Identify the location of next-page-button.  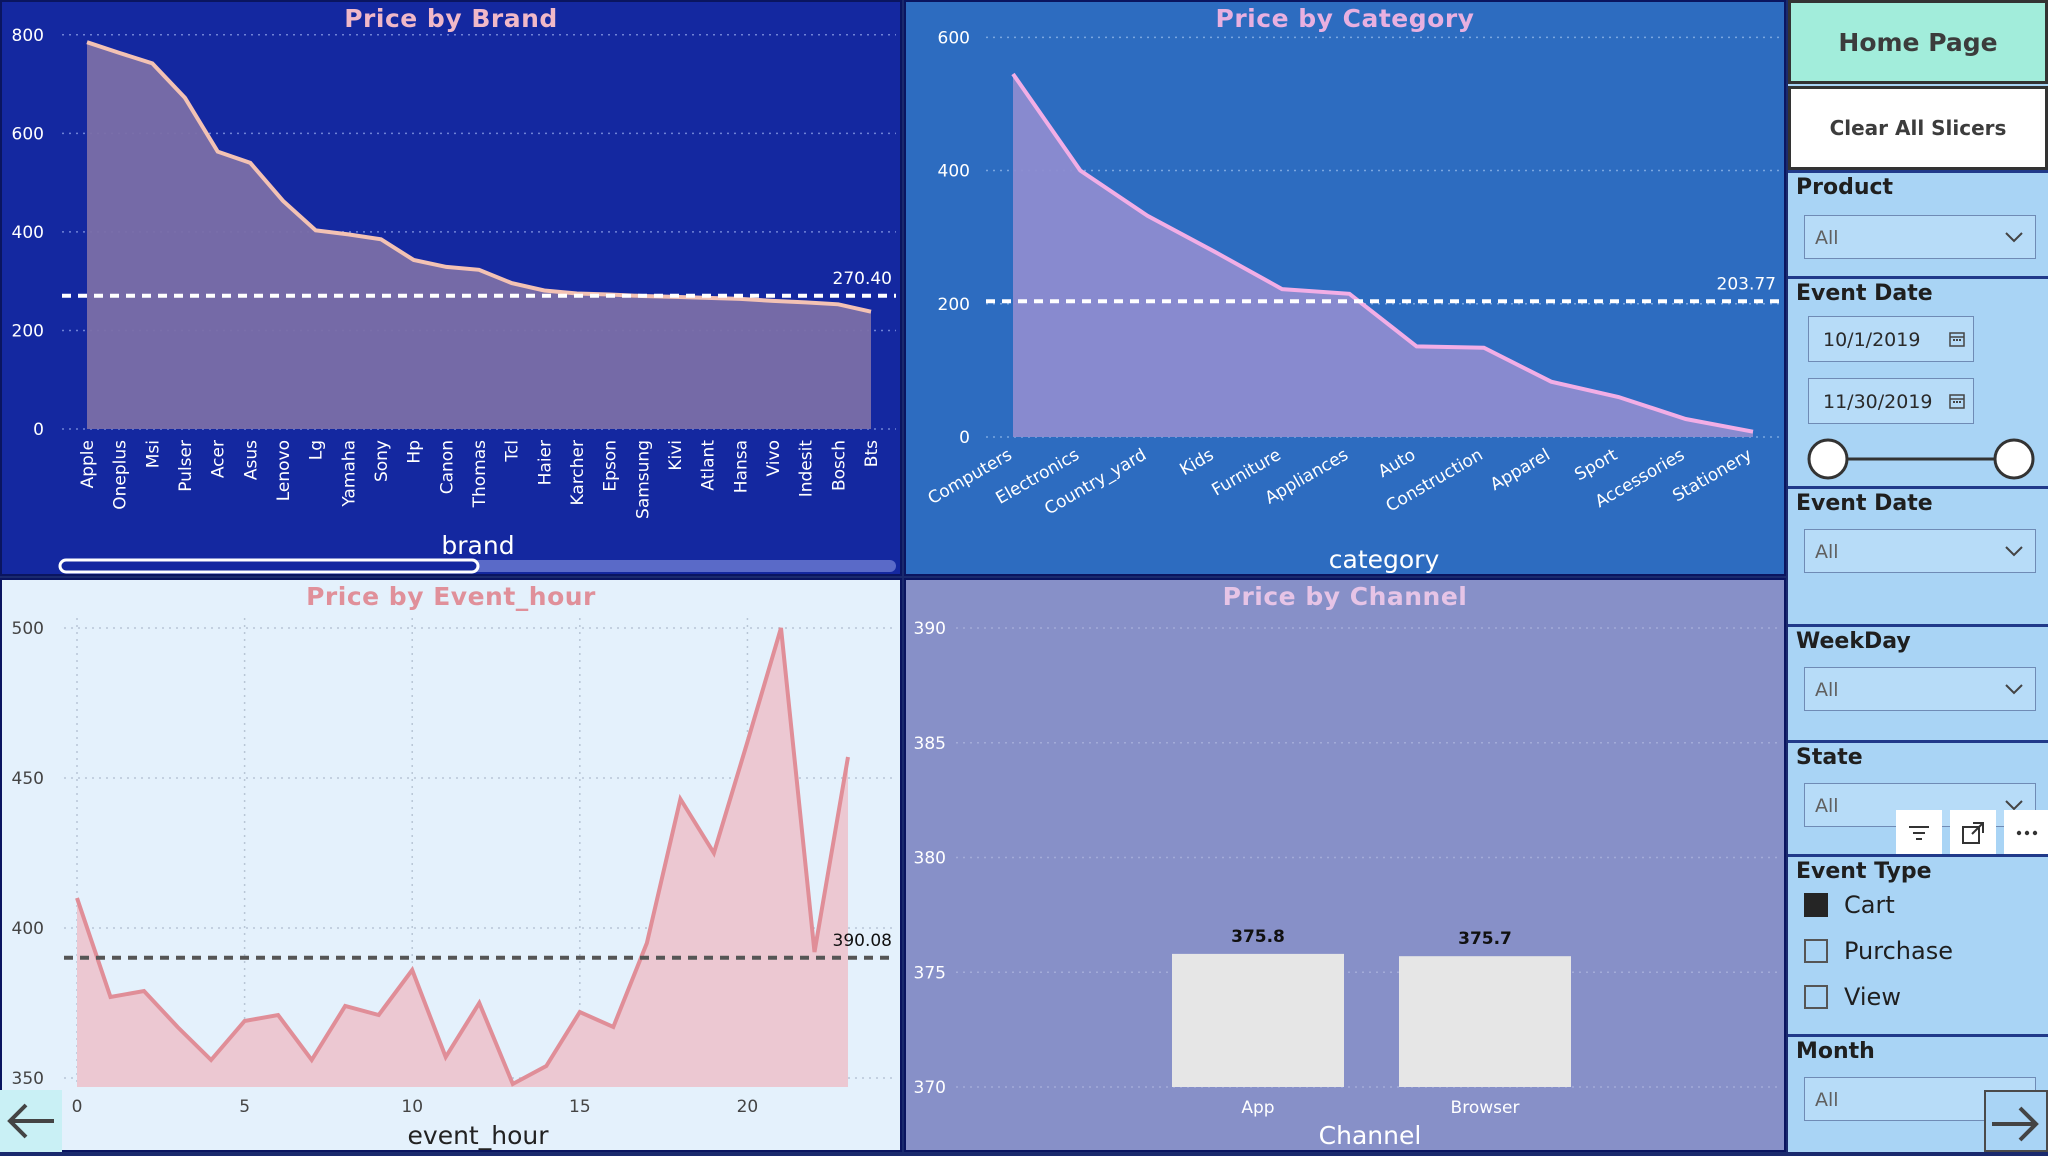
(2016, 1121).